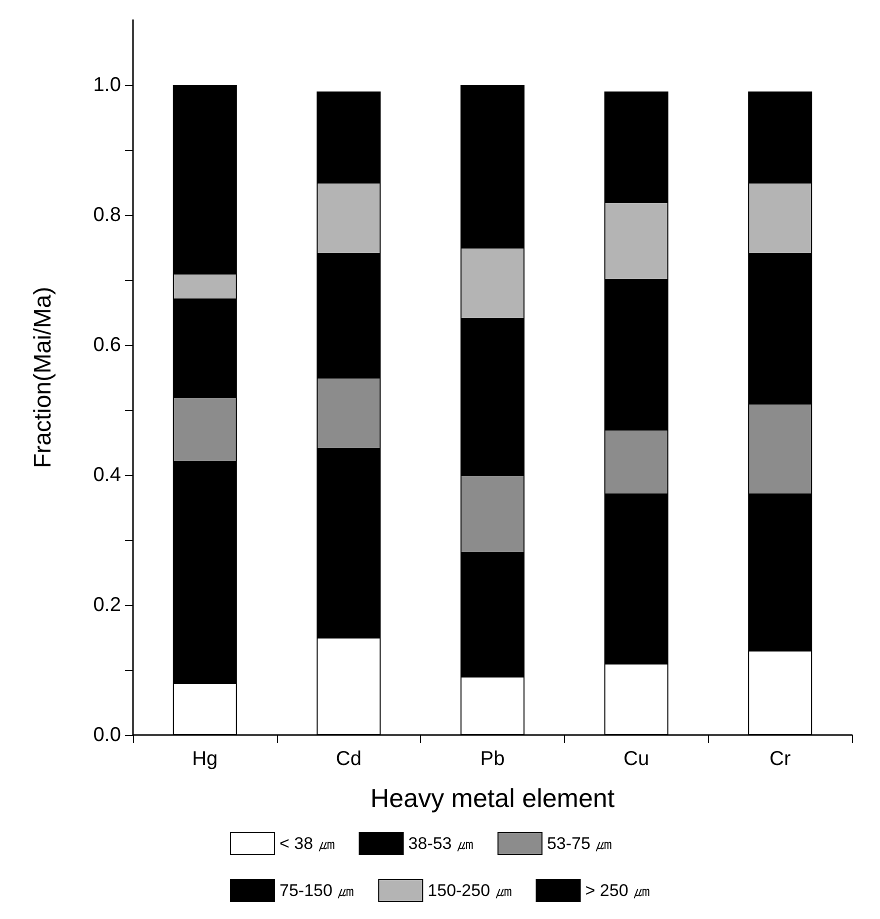 This screenshot has width=880, height=919. What do you see at coordinates (441, 843) in the screenshot?
I see `legend-label: 38-53 ㎛` at bounding box center [441, 843].